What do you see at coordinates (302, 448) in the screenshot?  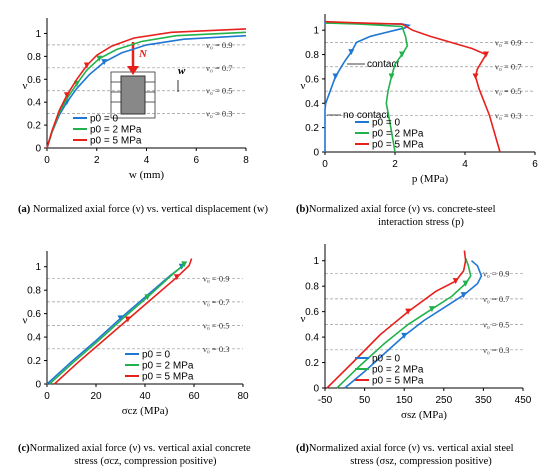 I see `panel-d-caption-label: (d)` at bounding box center [302, 448].